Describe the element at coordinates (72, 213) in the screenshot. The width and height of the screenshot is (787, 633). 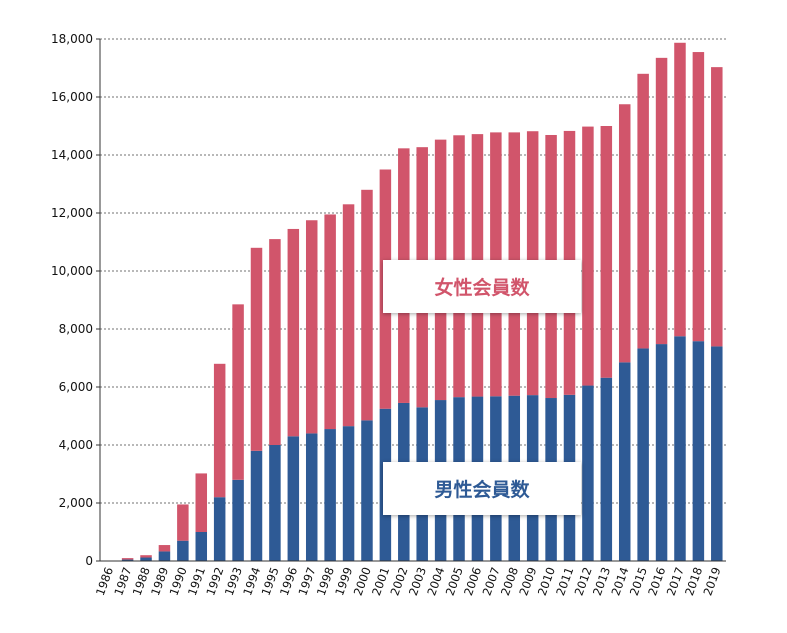
I see `y-tick-label: 12,000` at that location.